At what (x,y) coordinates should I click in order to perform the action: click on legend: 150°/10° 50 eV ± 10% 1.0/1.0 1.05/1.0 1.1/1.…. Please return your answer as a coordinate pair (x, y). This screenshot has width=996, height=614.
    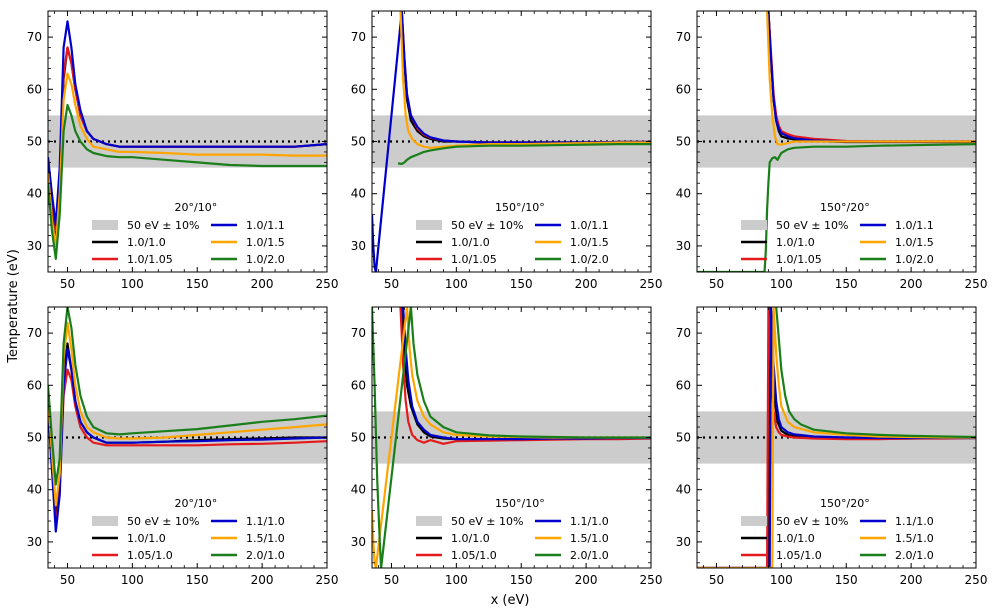
    Looking at the image, I should click on (512, 529).